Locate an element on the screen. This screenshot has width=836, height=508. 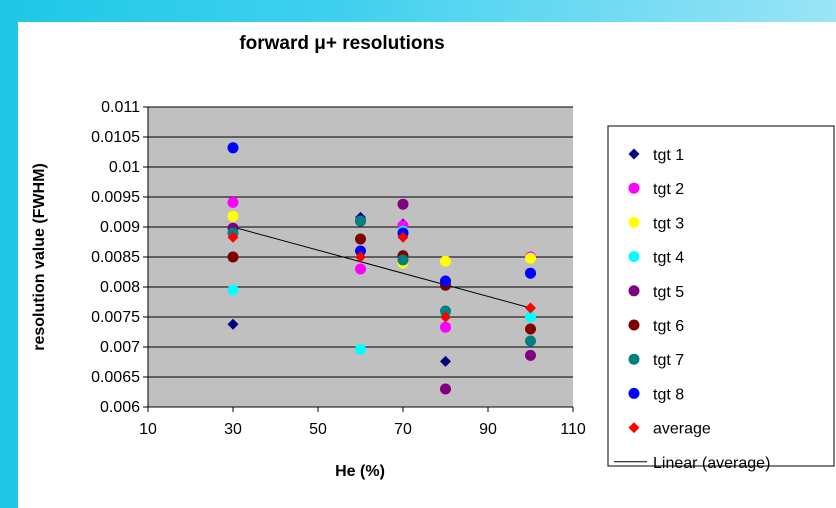
y-tick-label: 0.011 is located at coordinates (120, 107).